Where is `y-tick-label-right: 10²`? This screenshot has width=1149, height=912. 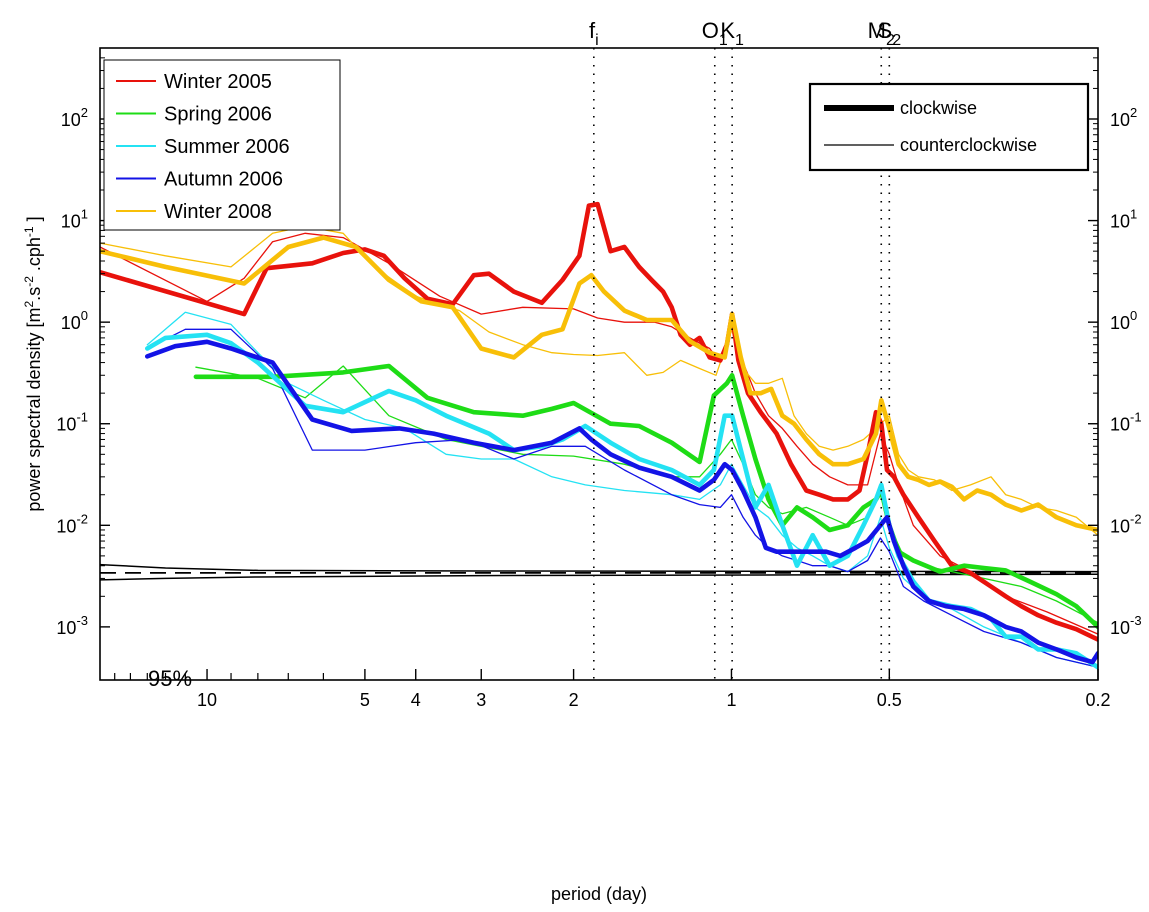
y-tick-label-right: 10² is located at coordinates (1123, 117).